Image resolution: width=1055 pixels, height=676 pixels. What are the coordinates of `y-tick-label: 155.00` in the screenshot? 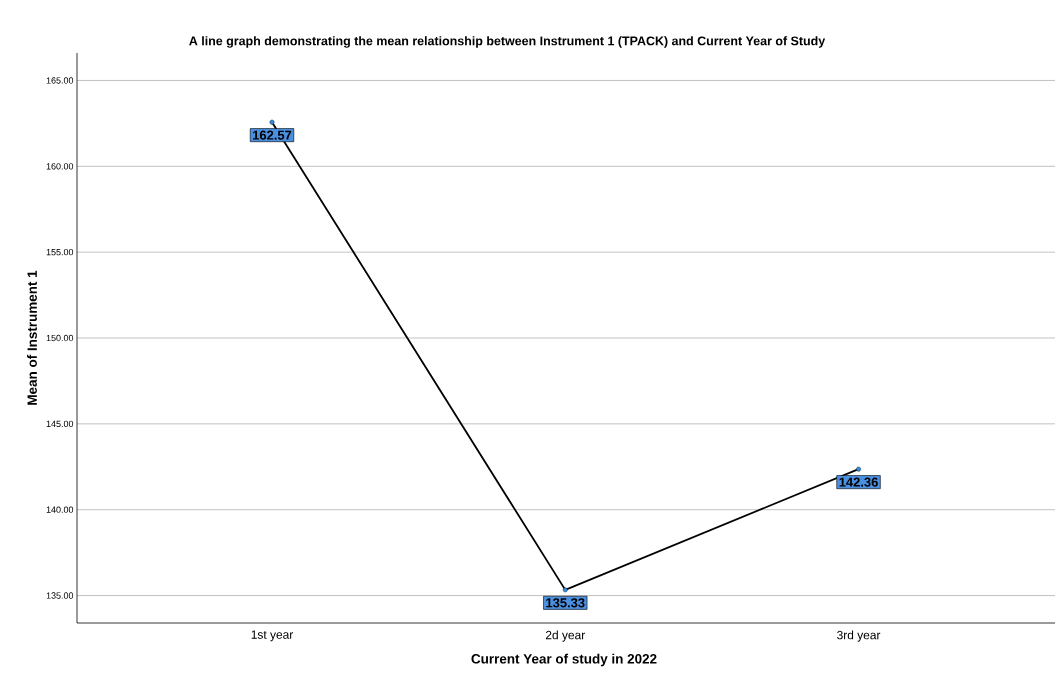 It's located at (60, 252).